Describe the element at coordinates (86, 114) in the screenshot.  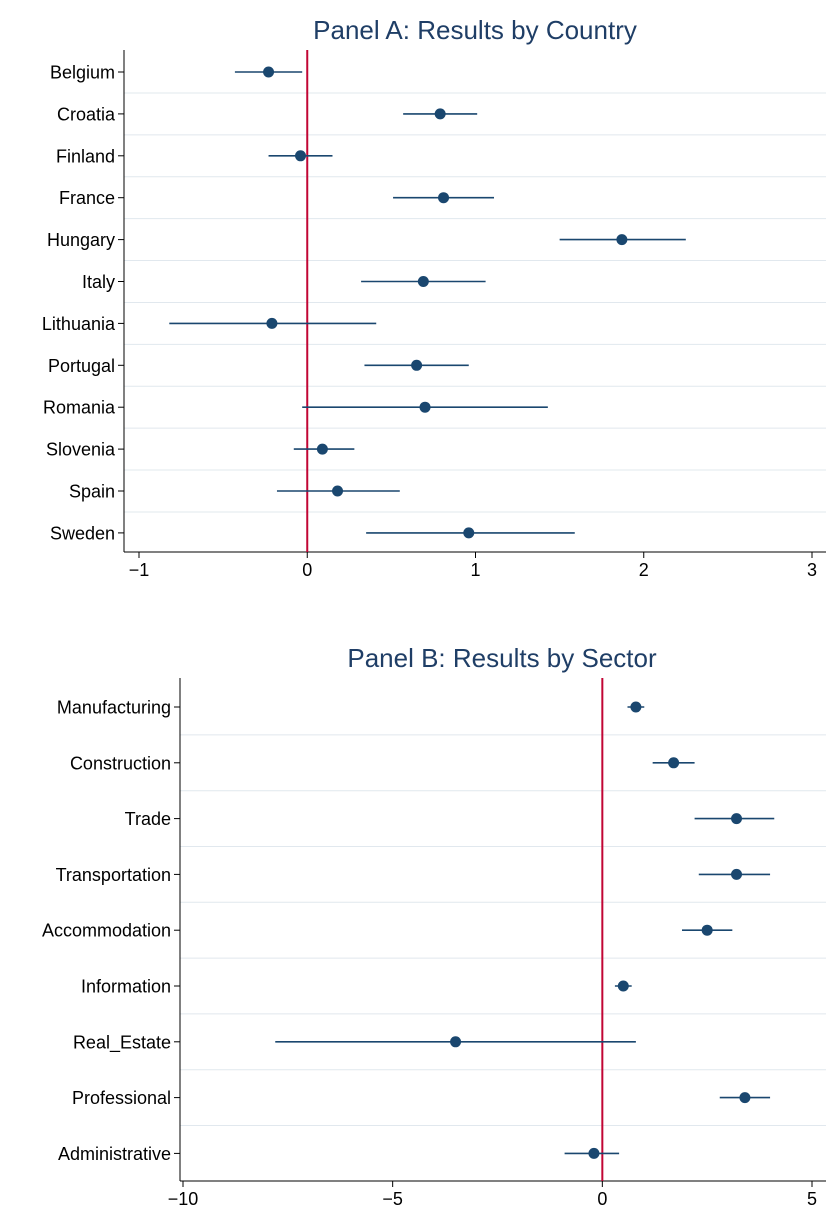
I see `y-tick-label: Croatia` at that location.